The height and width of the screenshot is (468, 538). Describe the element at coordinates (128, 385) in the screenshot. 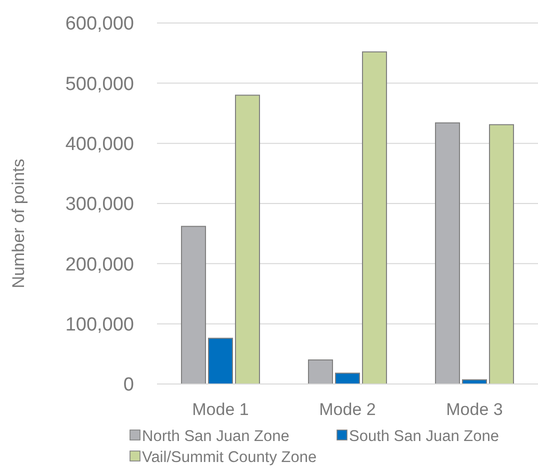

I see `y-tick-label: 0` at that location.